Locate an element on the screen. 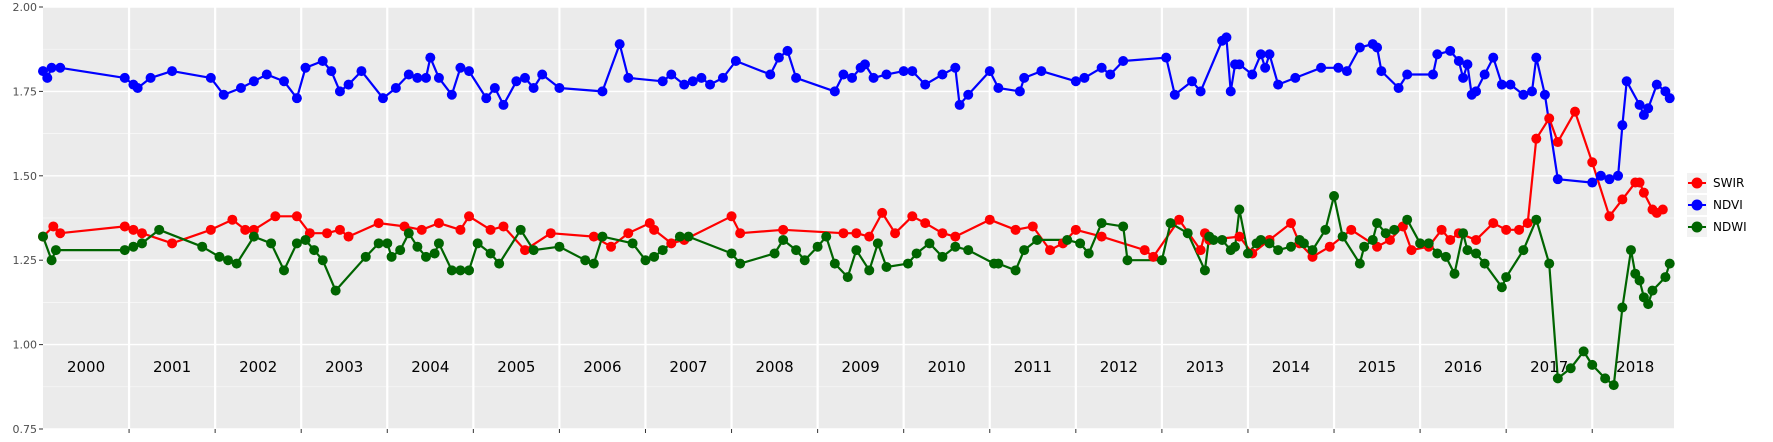 Image resolution: width=1773 pixels, height=442 pixels. year-label: 2004 is located at coordinates (430, 367).